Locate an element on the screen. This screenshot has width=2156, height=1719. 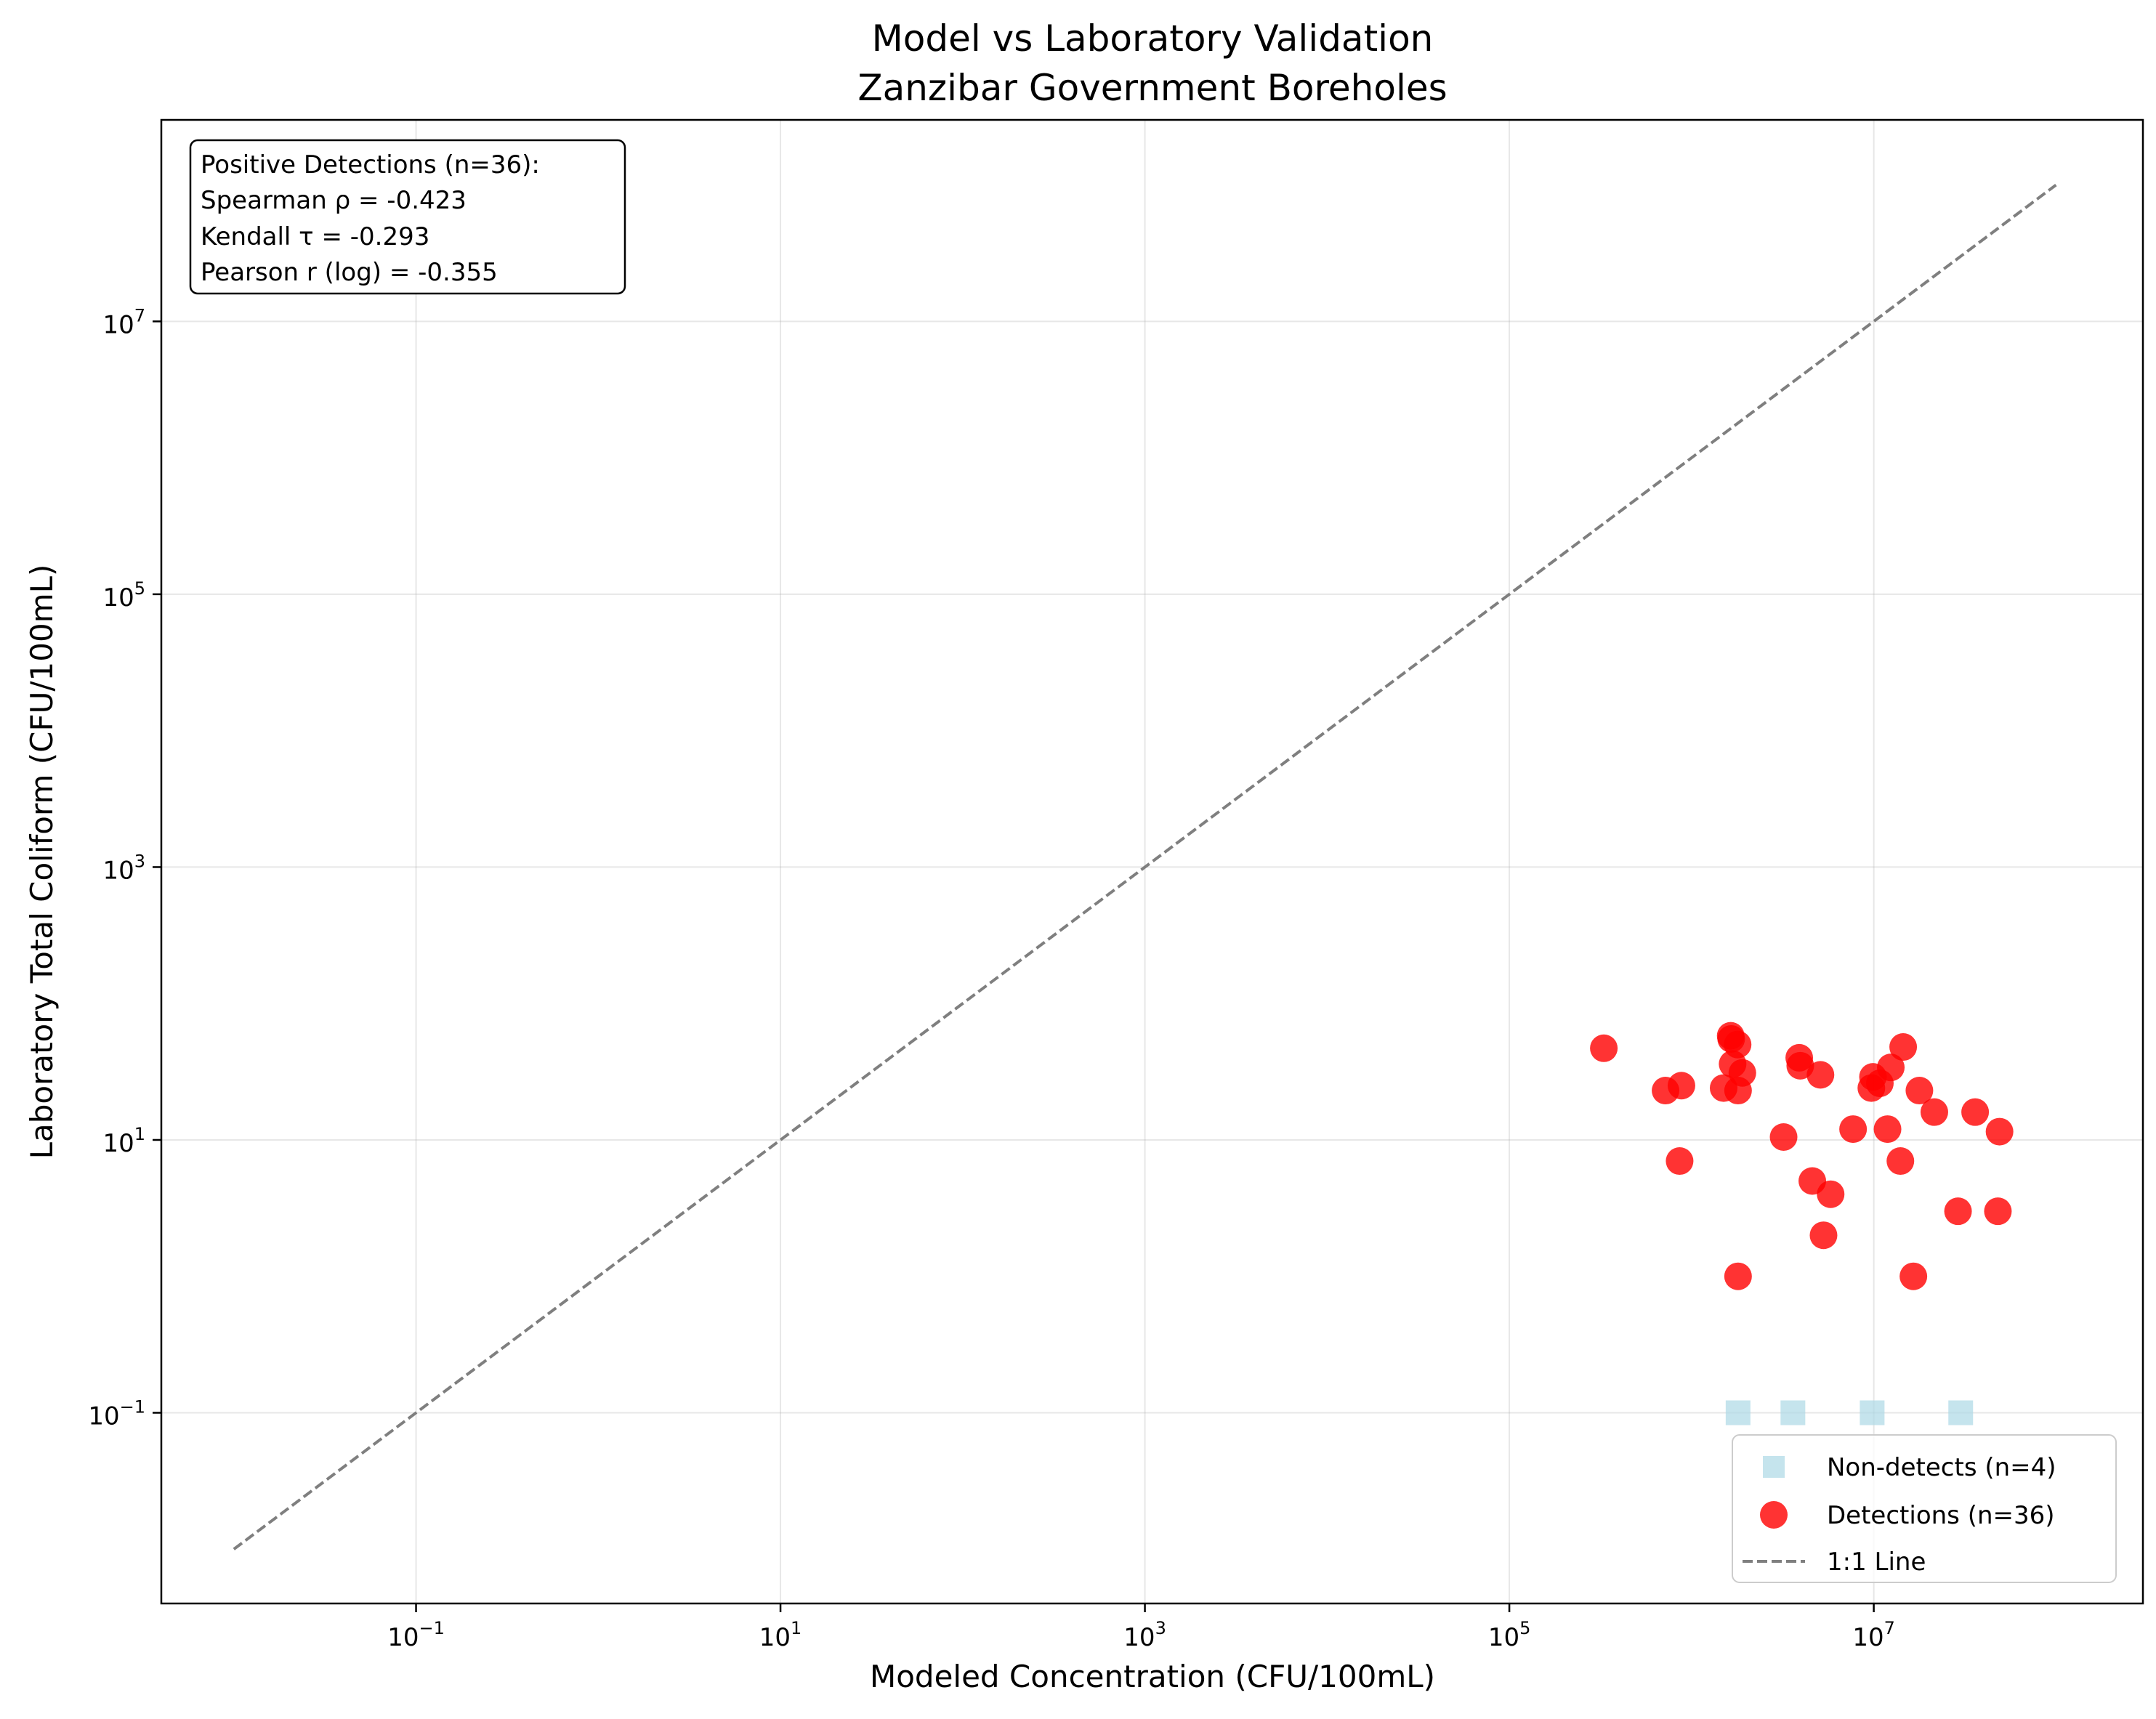
stats-box-frame is located at coordinates (408, 217).